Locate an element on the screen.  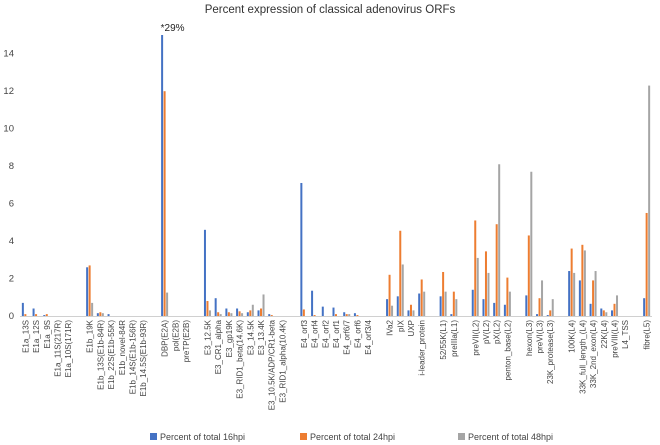
category-label: E1a_9S is located at coordinates (47, 334).